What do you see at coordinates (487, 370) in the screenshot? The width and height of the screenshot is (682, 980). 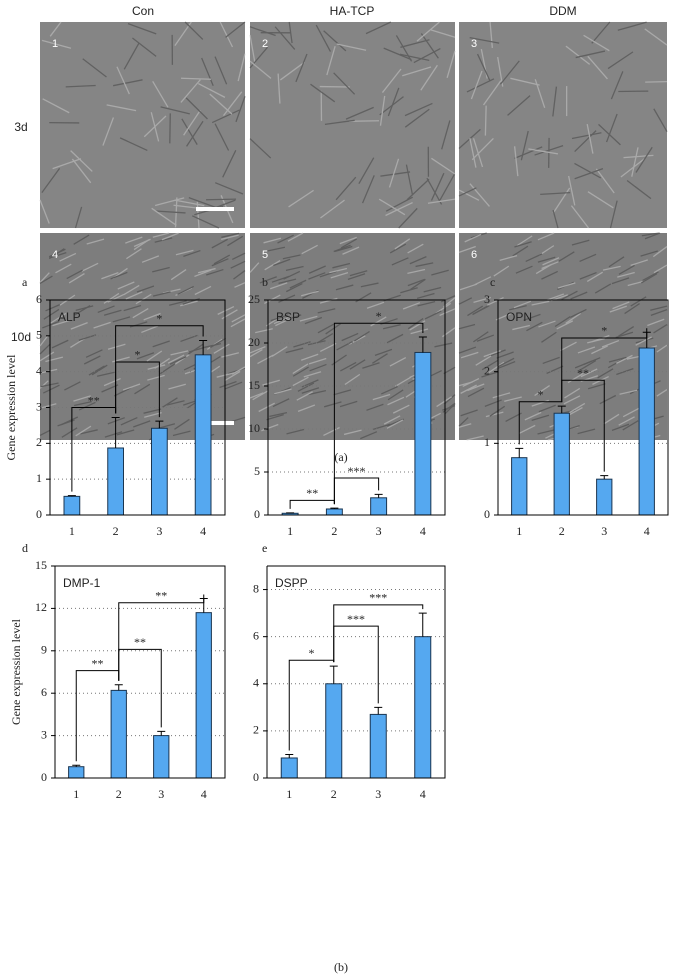 I see `y-tick-label: 2` at bounding box center [487, 370].